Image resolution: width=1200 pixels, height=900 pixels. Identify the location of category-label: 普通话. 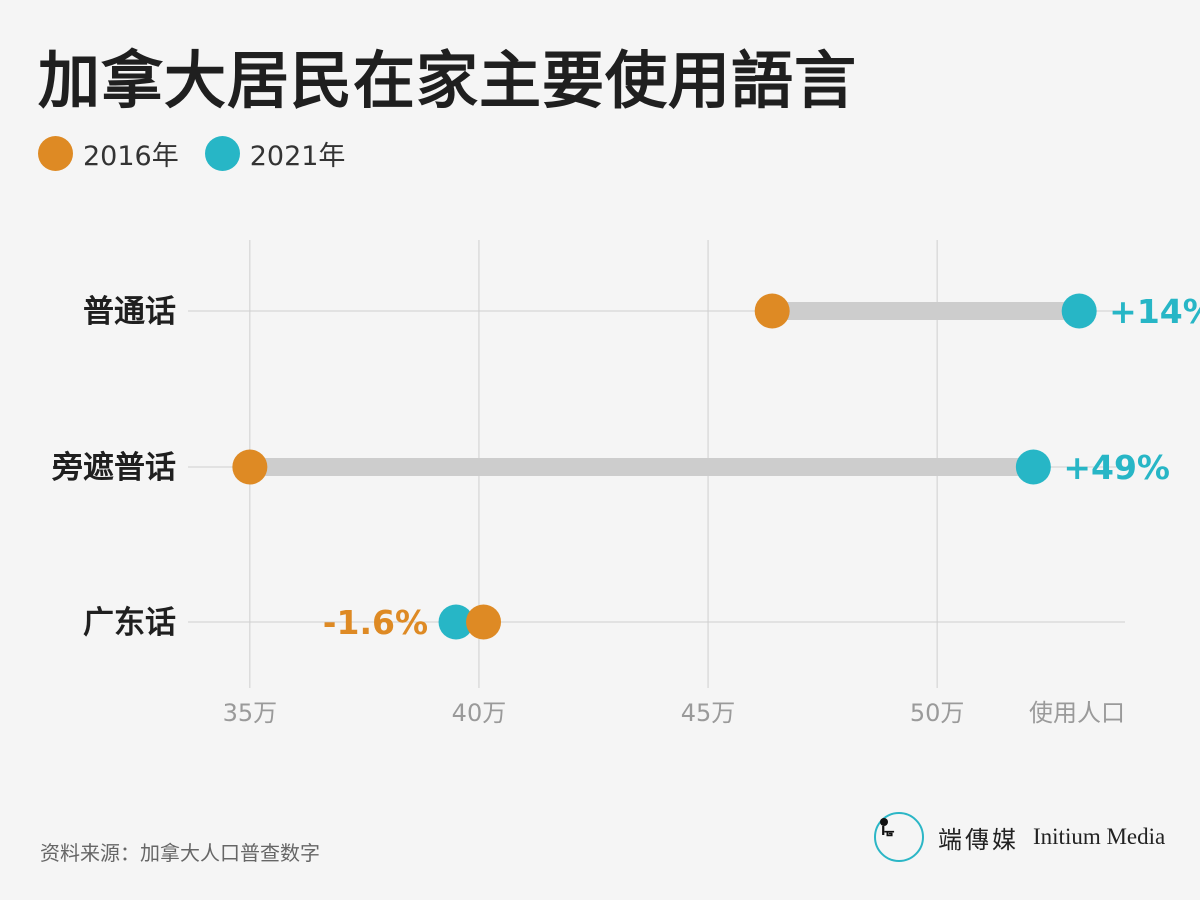
(129, 312).